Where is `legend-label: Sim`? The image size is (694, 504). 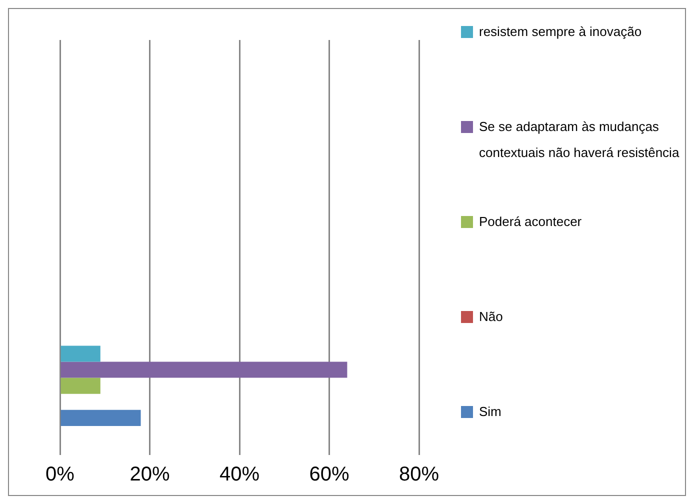
legend-label: Sim is located at coordinates (490, 412).